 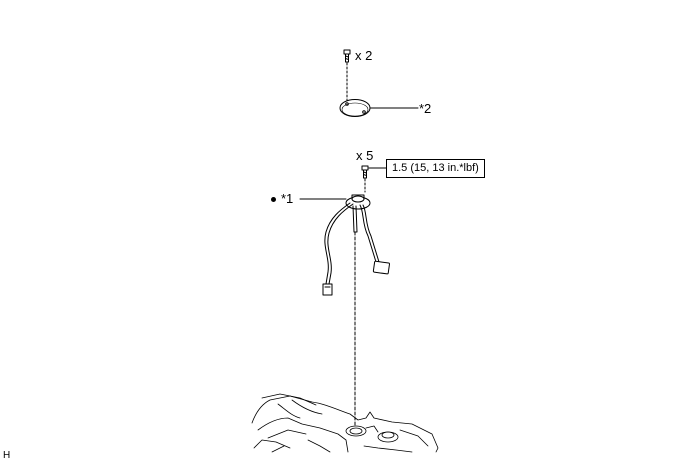 What do you see at coordinates (7, 455) in the screenshot?
I see `figure-code: H` at bounding box center [7, 455].